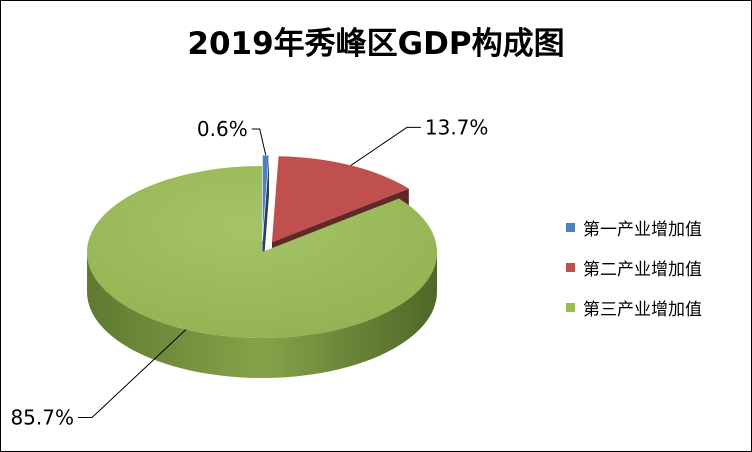  What do you see at coordinates (570, 227) in the screenshot?
I see `legend-swatch-primary` at bounding box center [570, 227].